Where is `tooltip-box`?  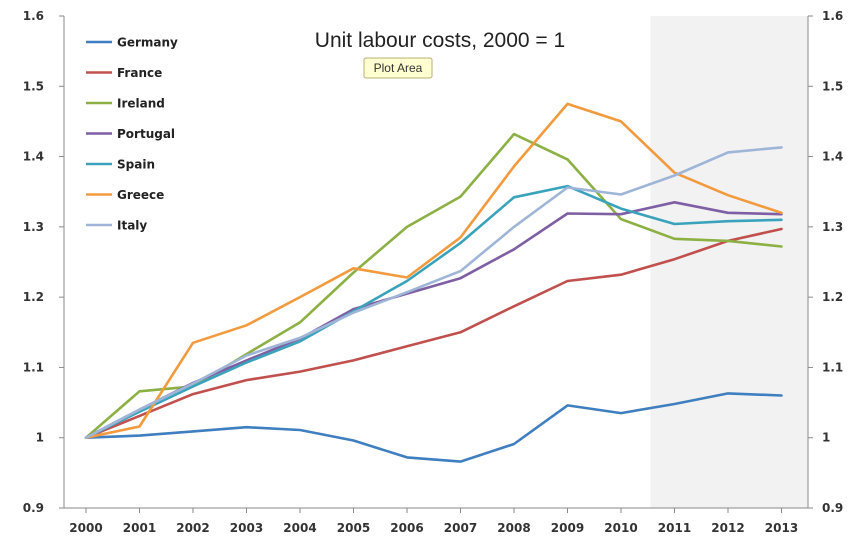
tooltip-box is located at coordinates (398, 68).